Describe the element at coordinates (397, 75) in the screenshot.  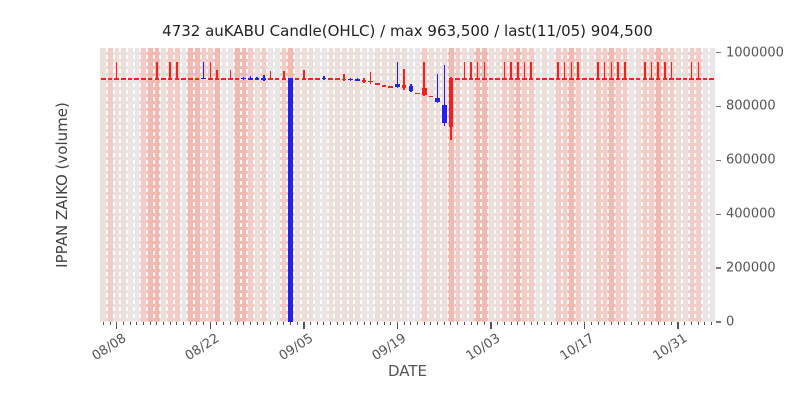
I see `candle-wick-down` at that location.